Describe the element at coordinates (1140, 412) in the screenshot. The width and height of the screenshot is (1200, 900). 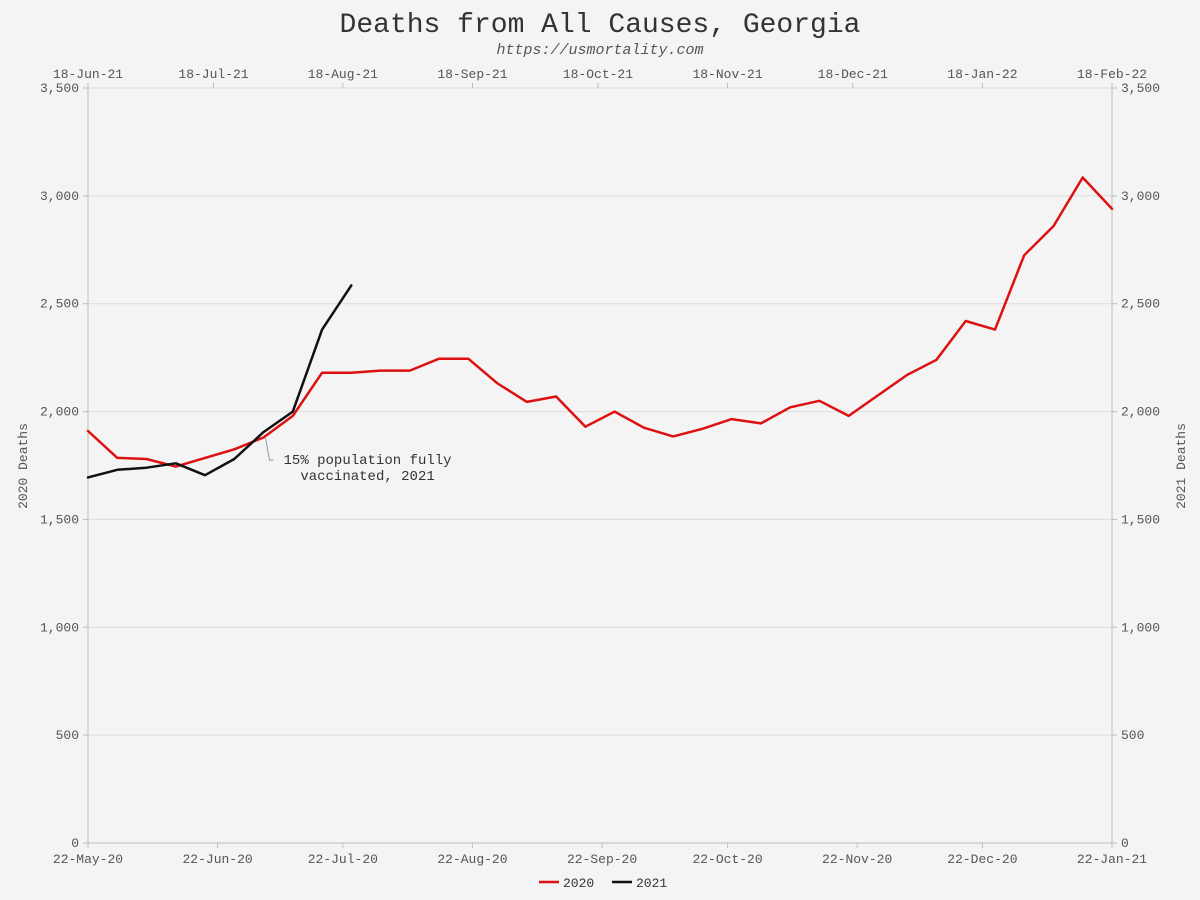
I see `y-tick-label-right: 2,000` at that location.